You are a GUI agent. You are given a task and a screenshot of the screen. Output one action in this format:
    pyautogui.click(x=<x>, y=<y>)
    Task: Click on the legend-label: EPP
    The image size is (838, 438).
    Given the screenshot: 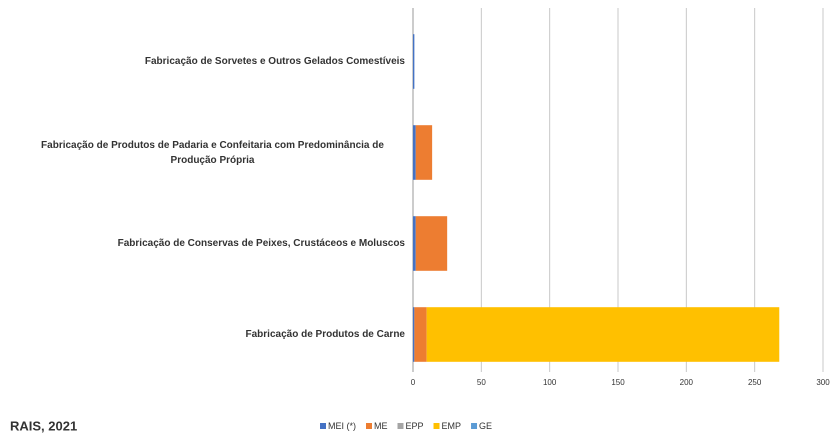 What is the action you would take?
    pyautogui.click(x=415, y=426)
    